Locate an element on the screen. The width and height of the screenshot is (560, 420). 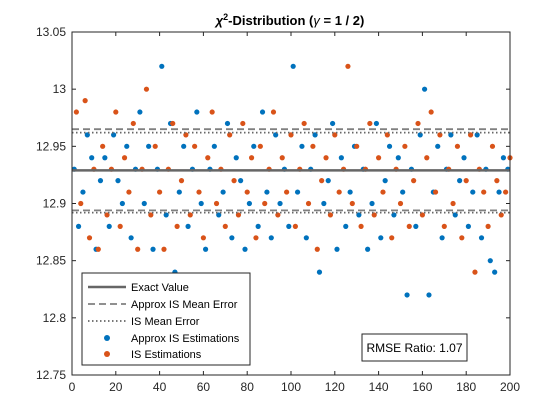
x-tick-label: 180 is located at coordinates (466, 387).